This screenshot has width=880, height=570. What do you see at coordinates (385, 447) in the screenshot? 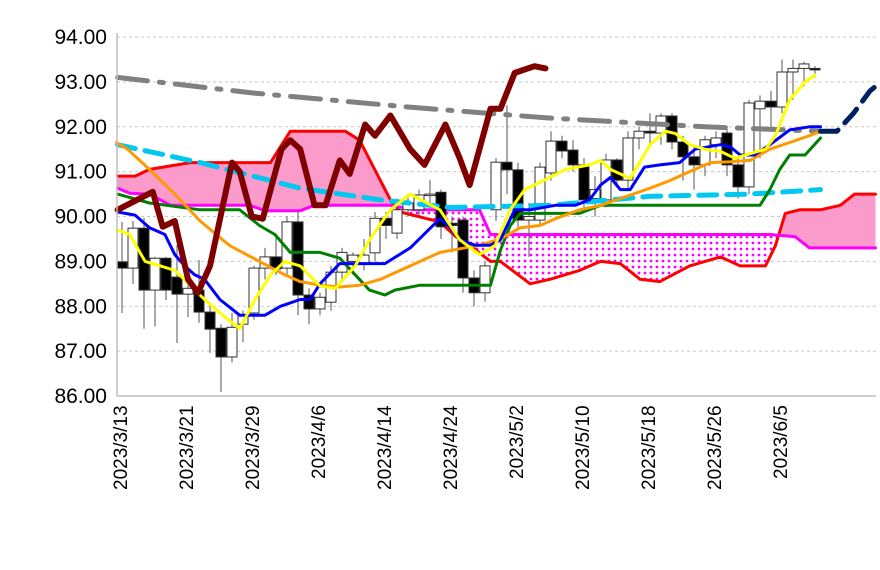
I see `x-tick-label: 2023/4/14` at bounding box center [385, 447].